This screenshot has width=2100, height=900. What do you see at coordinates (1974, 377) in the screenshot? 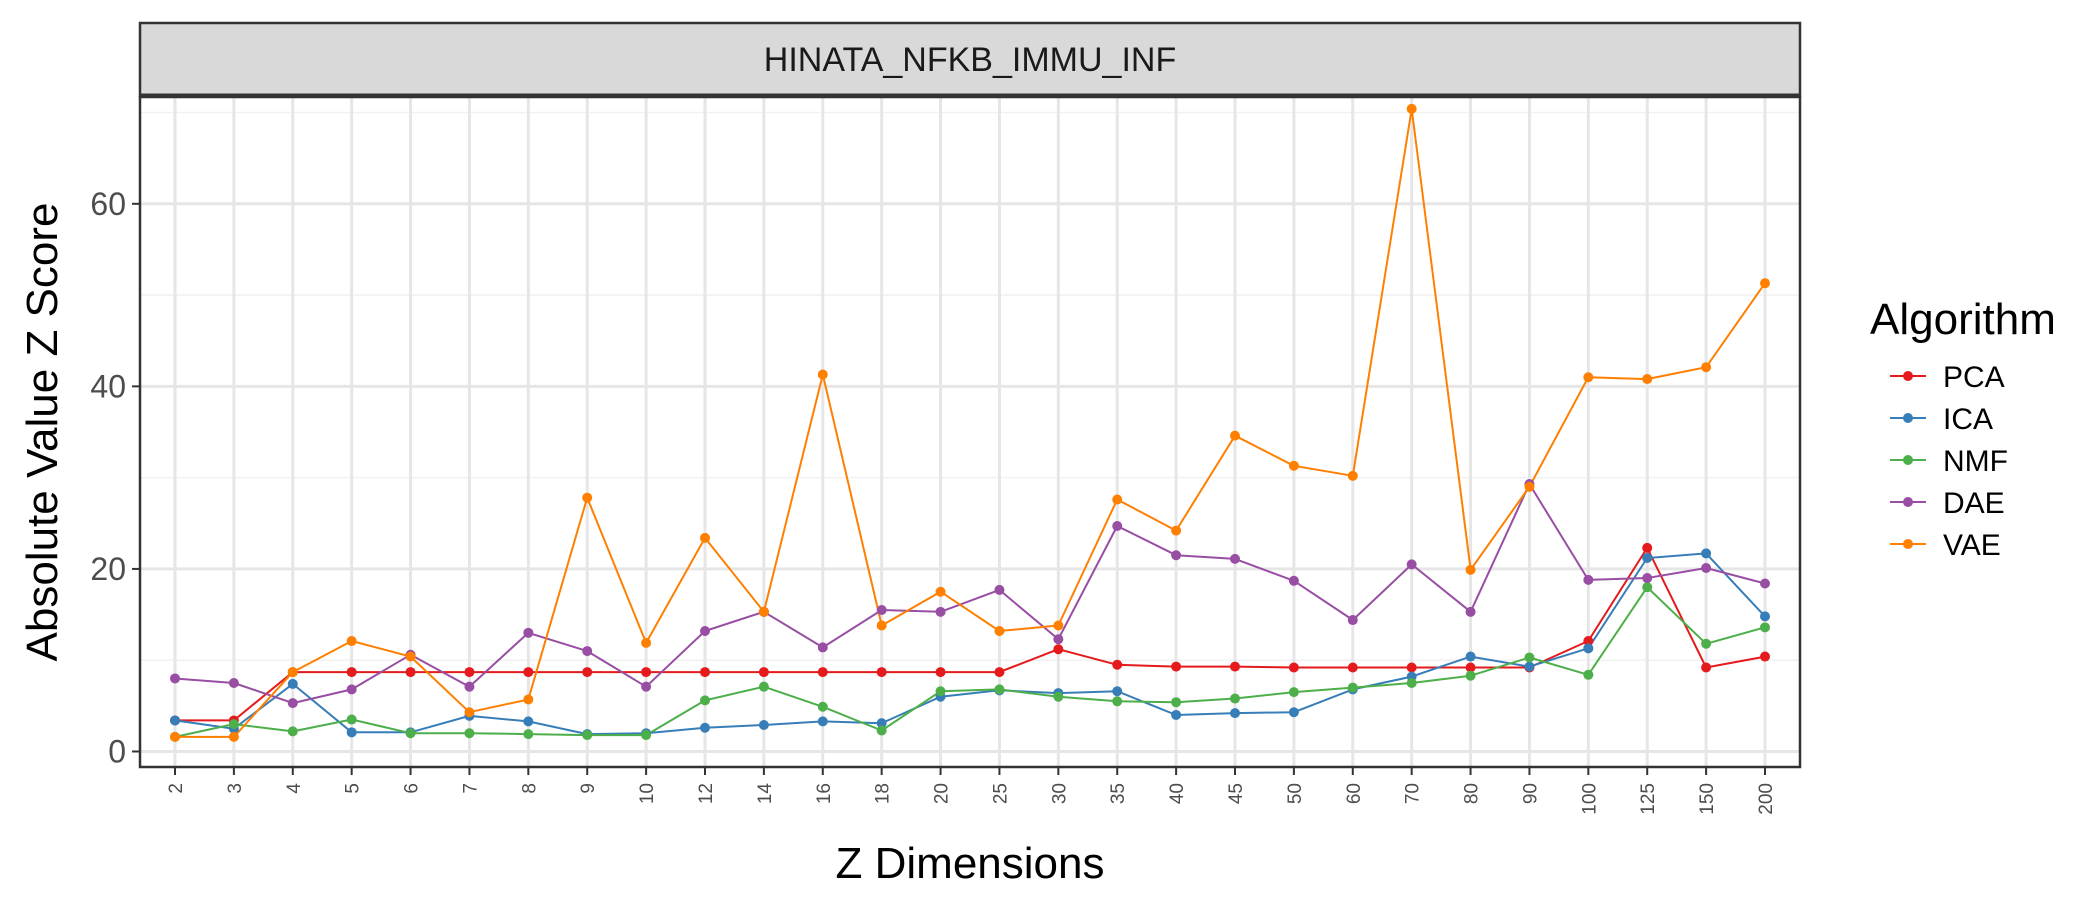
I see `legend-label-pca: PCA` at bounding box center [1974, 377].